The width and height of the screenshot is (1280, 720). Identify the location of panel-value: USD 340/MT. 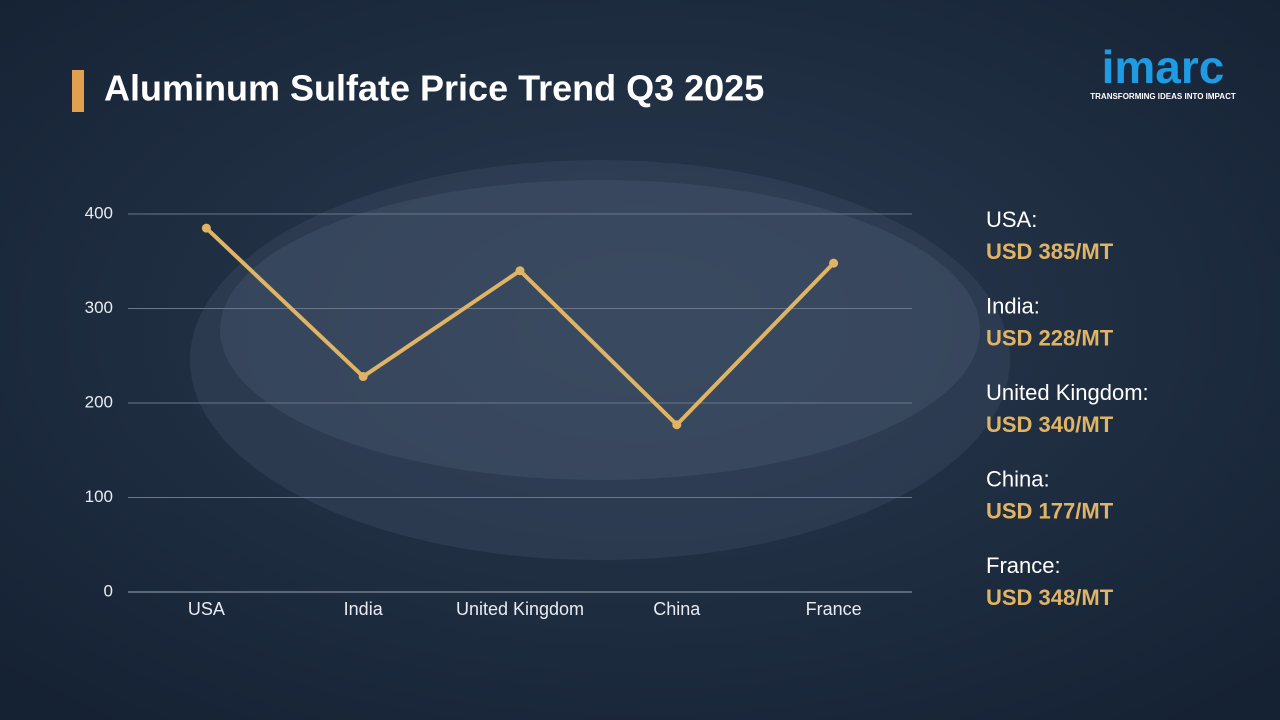
(1050, 424).